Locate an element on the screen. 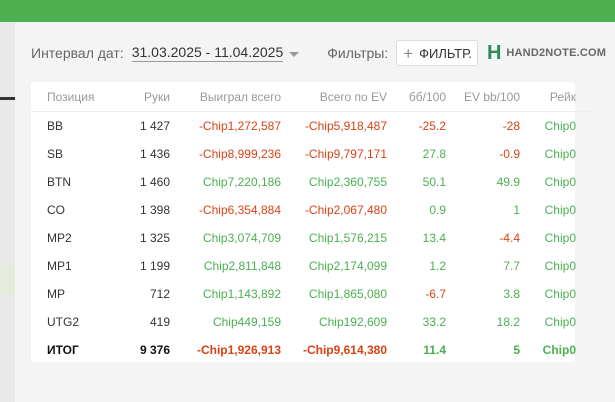 This screenshot has height=402, width=615. cell-hands: 1 325 is located at coordinates (154, 238).